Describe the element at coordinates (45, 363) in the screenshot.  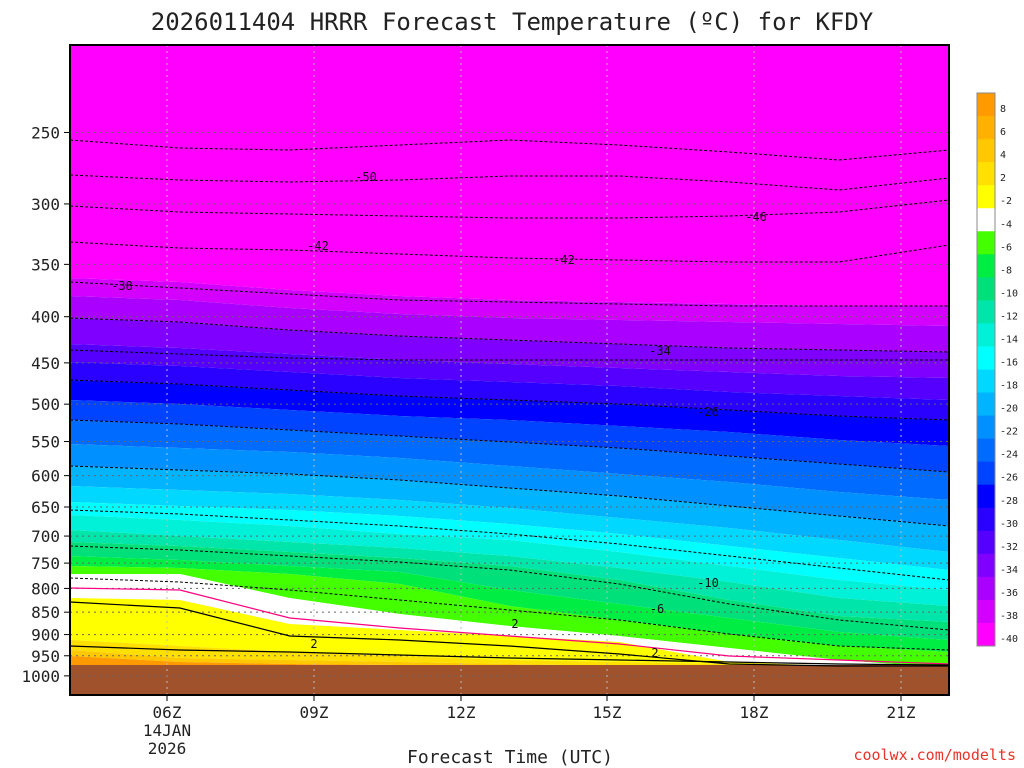
I see `y-tick-label: 450` at that location.